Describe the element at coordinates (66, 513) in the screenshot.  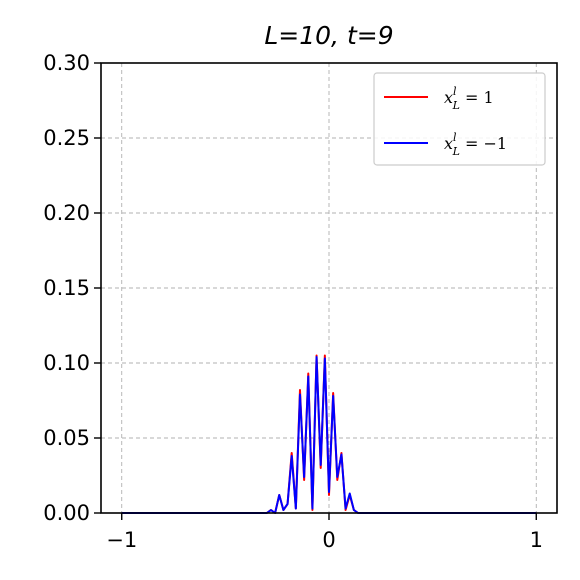
I see `y-tick-label: 0.00` at that location.